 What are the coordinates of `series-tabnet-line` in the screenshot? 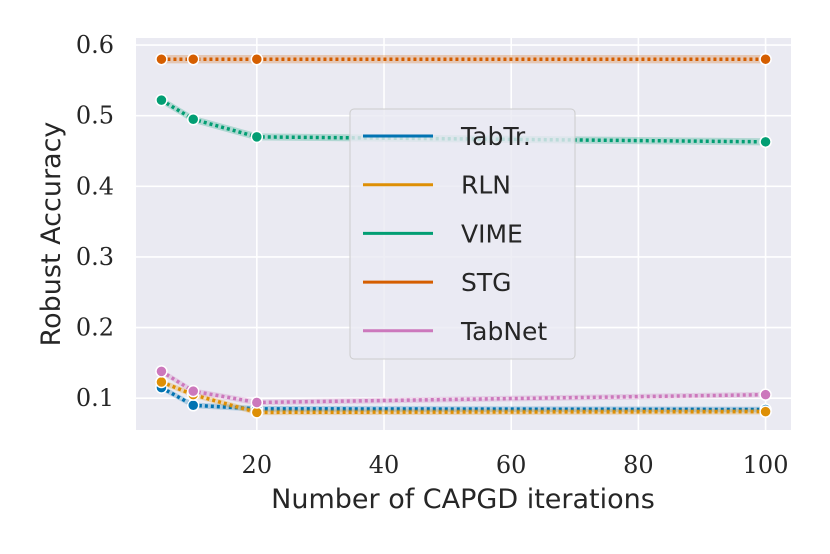 It's located at (463, 387).